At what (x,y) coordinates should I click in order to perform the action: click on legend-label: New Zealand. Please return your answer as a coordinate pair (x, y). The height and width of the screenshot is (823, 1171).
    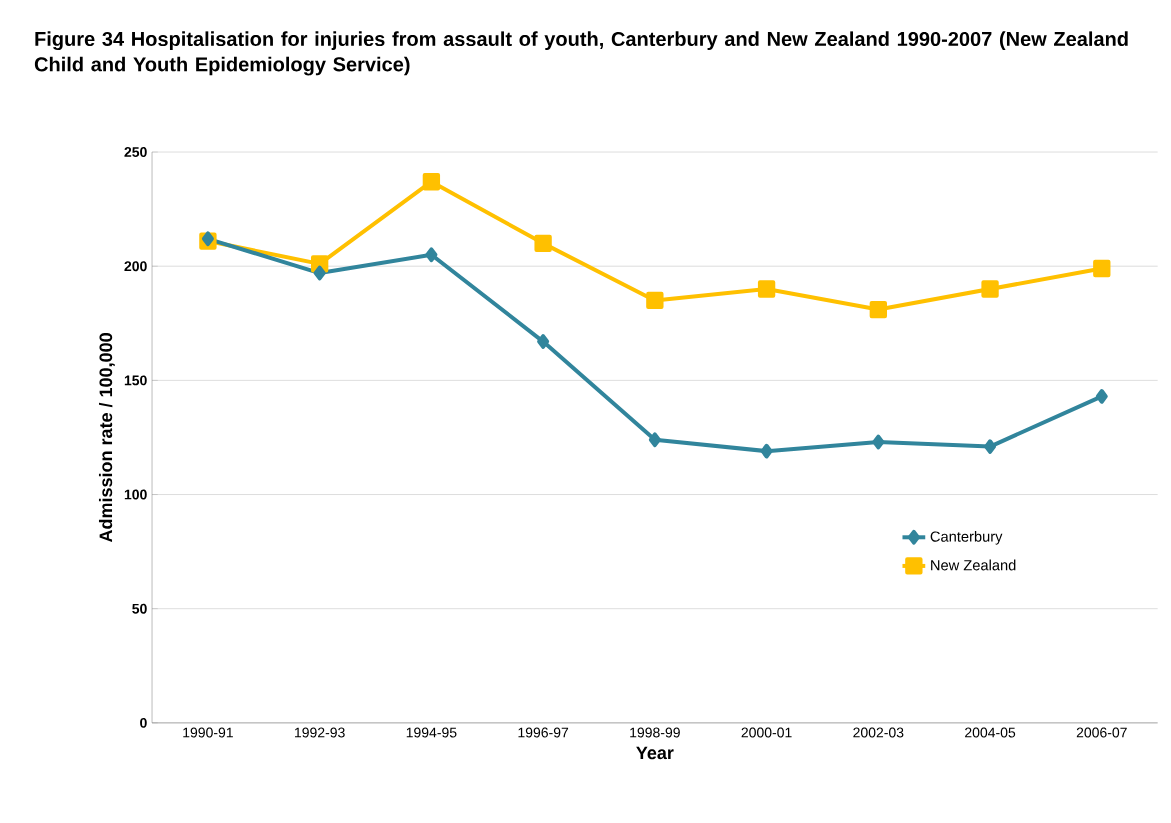
    Looking at the image, I should click on (973, 565).